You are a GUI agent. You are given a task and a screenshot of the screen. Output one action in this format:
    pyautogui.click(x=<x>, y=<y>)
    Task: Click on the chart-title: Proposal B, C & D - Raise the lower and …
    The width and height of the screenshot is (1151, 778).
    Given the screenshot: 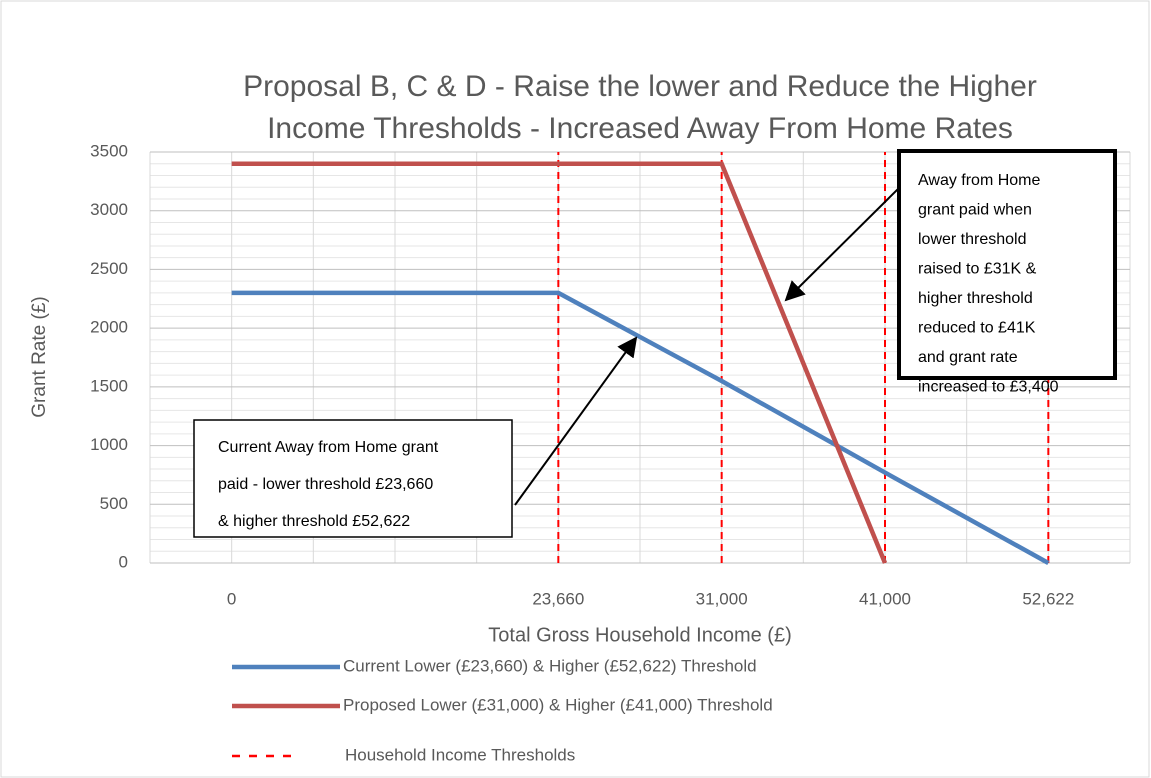 What is the action you would take?
    pyautogui.click(x=640, y=86)
    